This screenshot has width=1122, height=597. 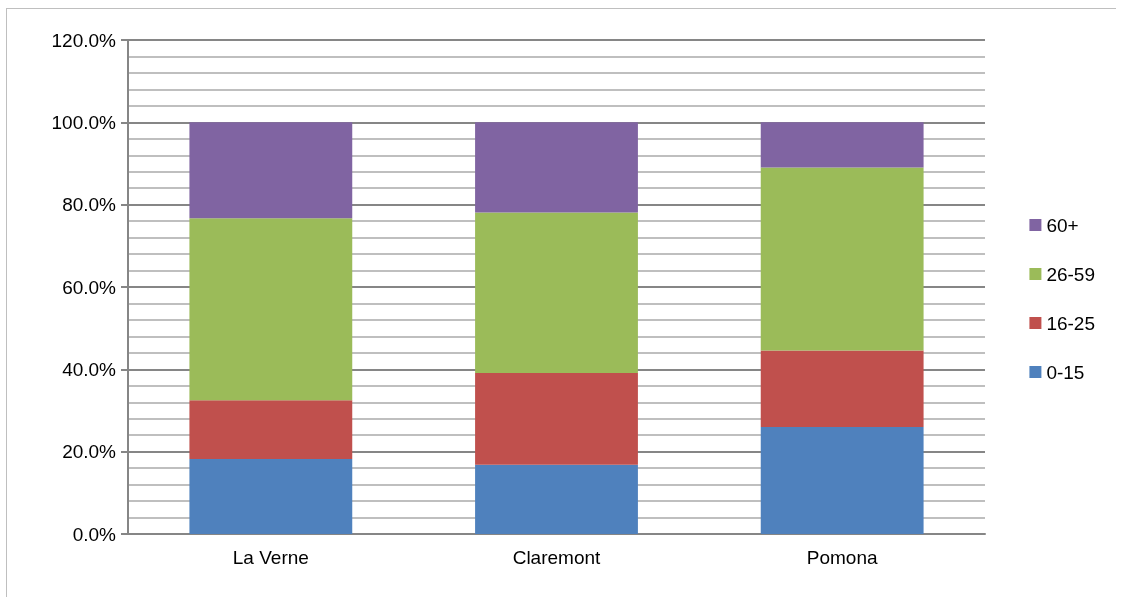 What do you see at coordinates (557, 557) in the screenshot?
I see `x-tick-label: Claremont` at bounding box center [557, 557].